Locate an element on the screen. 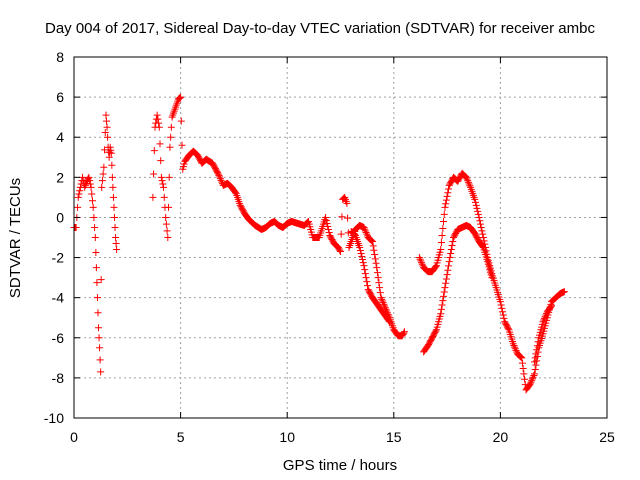  y-axis-label: SDTVAR / TECUs is located at coordinates (15, 238).